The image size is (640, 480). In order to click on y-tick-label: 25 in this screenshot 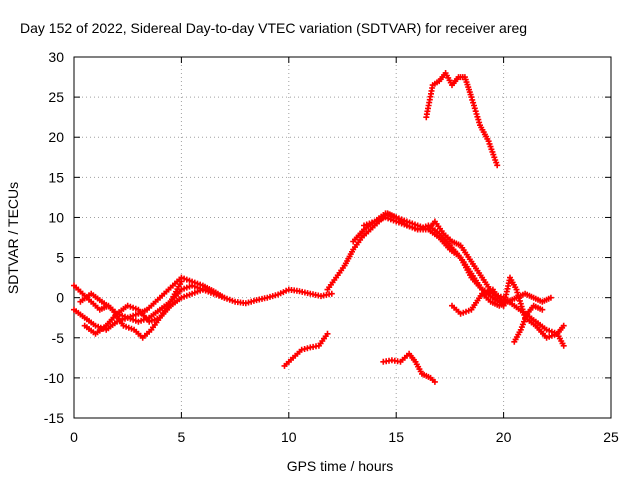, I will do `click(56, 97)`.